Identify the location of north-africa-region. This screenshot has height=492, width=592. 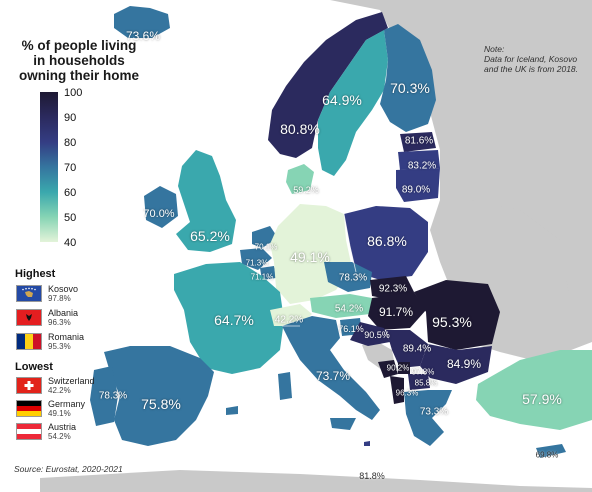
(316, 481).